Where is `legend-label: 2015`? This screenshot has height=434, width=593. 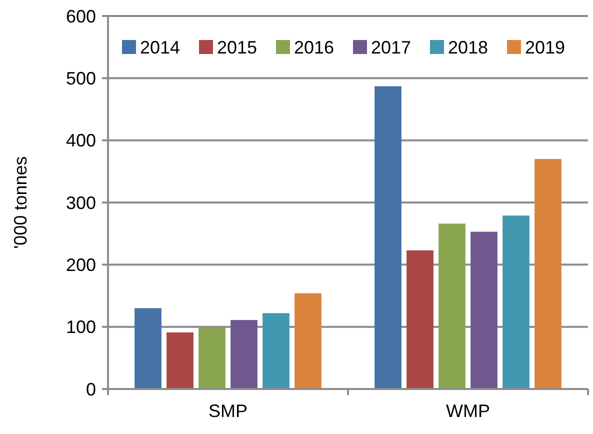
legend-label: 2015 is located at coordinates (237, 47).